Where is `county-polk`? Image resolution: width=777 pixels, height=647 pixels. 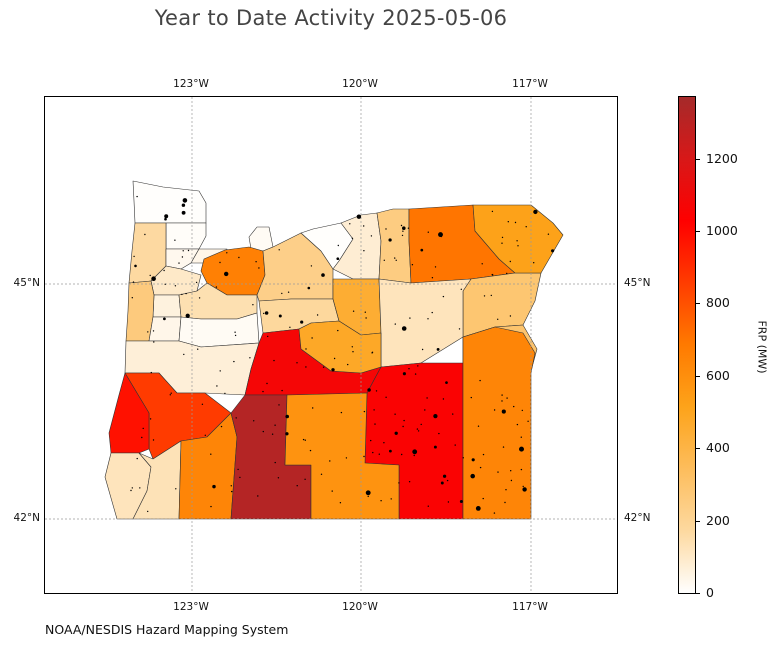
county-polk is located at coordinates (167, 306).